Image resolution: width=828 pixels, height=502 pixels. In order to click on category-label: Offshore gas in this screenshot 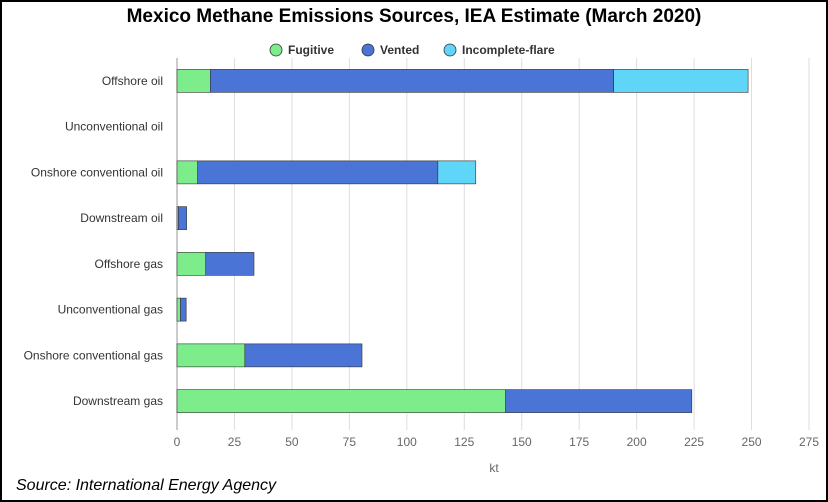, I will do `click(129, 264)`.